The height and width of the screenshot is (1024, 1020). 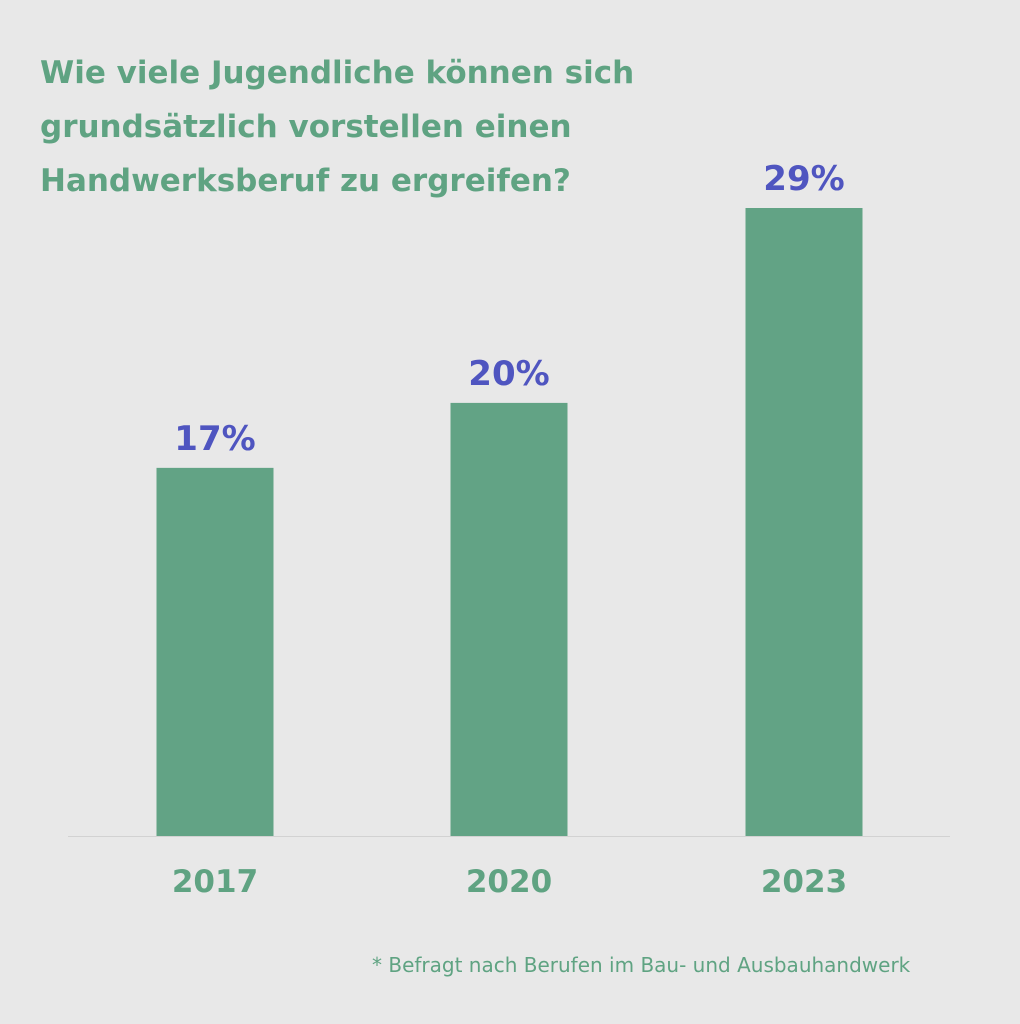 I want to click on bar-2017, so click(x=215, y=651).